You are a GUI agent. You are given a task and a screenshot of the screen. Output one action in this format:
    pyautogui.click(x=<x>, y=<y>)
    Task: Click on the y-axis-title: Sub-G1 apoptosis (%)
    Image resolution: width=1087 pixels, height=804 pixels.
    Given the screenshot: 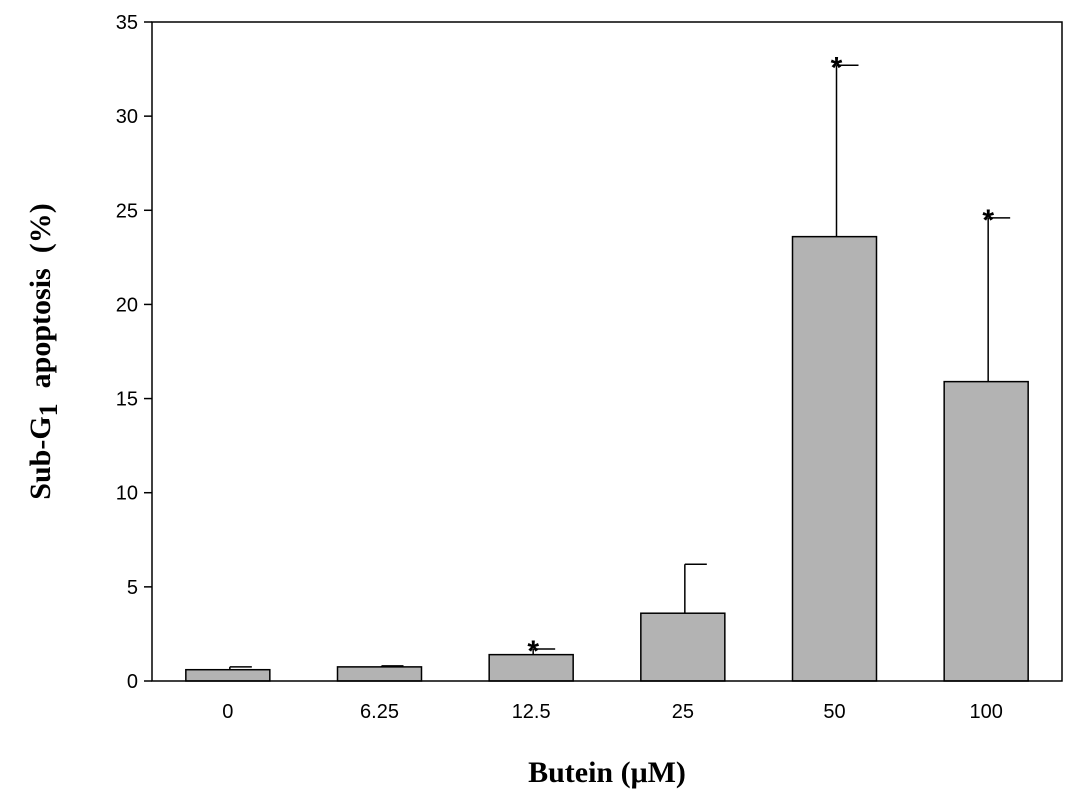 What is the action you would take?
    pyautogui.click(x=43, y=351)
    